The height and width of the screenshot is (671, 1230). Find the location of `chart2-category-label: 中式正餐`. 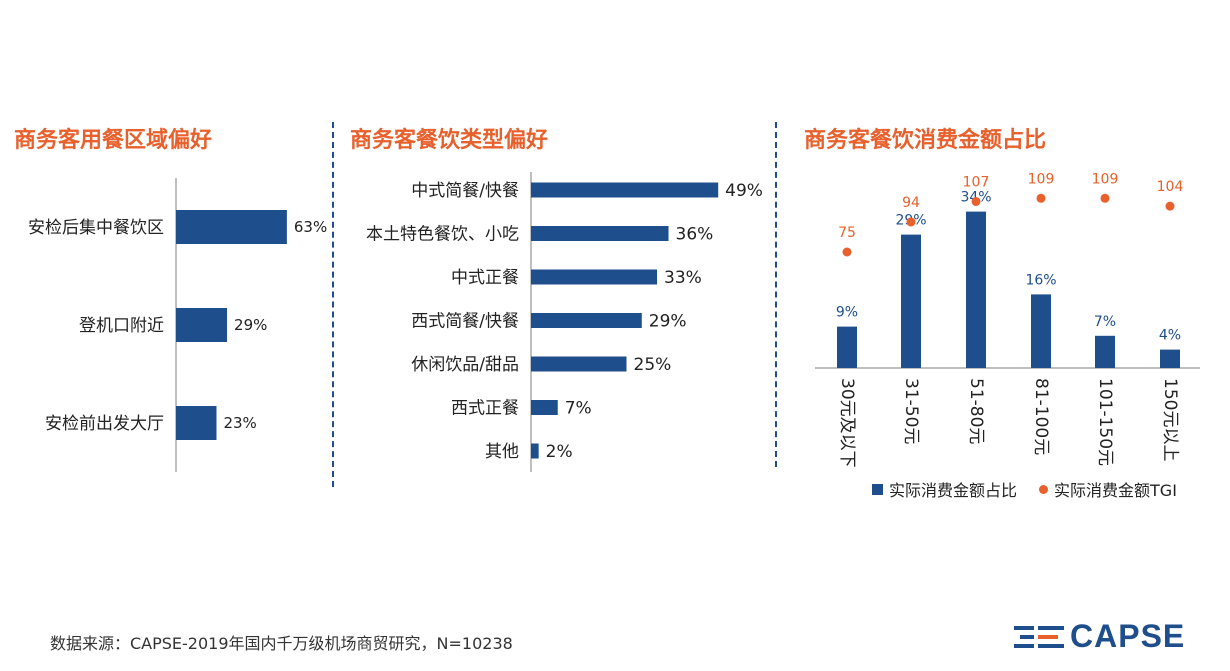

chart2-category-label: 中式正餐 is located at coordinates (485, 278).